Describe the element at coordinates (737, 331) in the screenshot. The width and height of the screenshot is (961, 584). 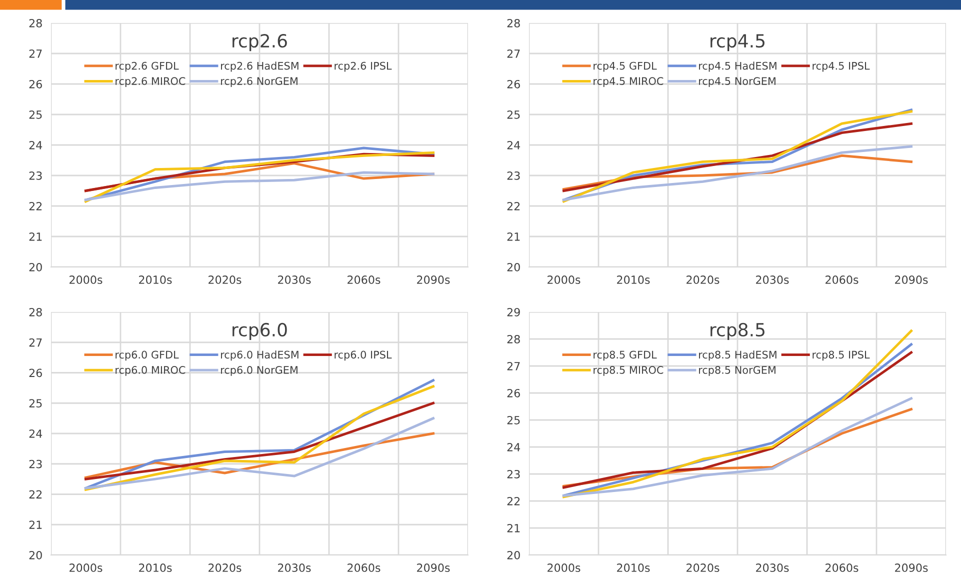
I see `text: rcp8.5` at that location.